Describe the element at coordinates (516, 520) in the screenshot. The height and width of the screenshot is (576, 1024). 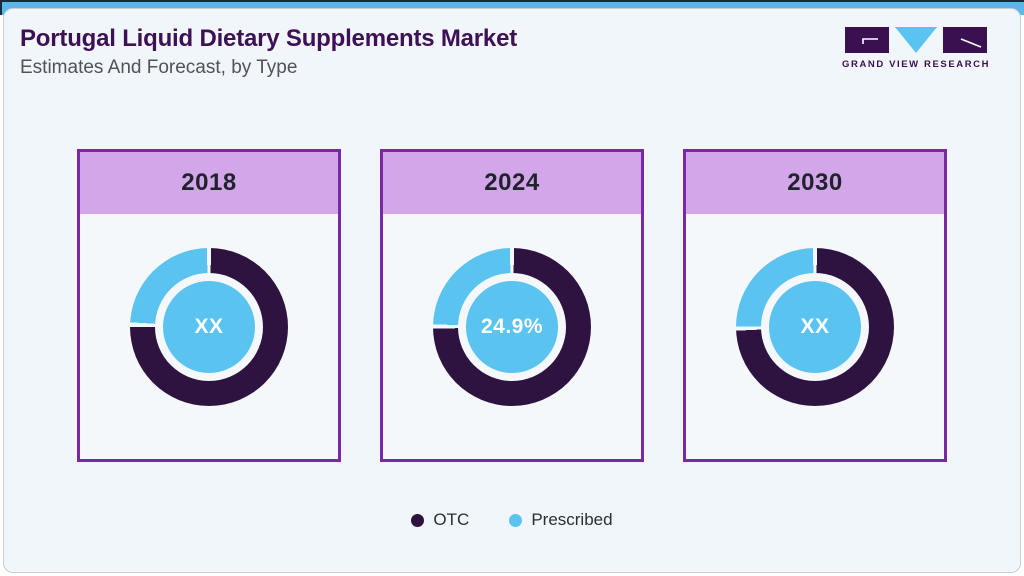
I see `prescribed-color-dot-icon` at that location.